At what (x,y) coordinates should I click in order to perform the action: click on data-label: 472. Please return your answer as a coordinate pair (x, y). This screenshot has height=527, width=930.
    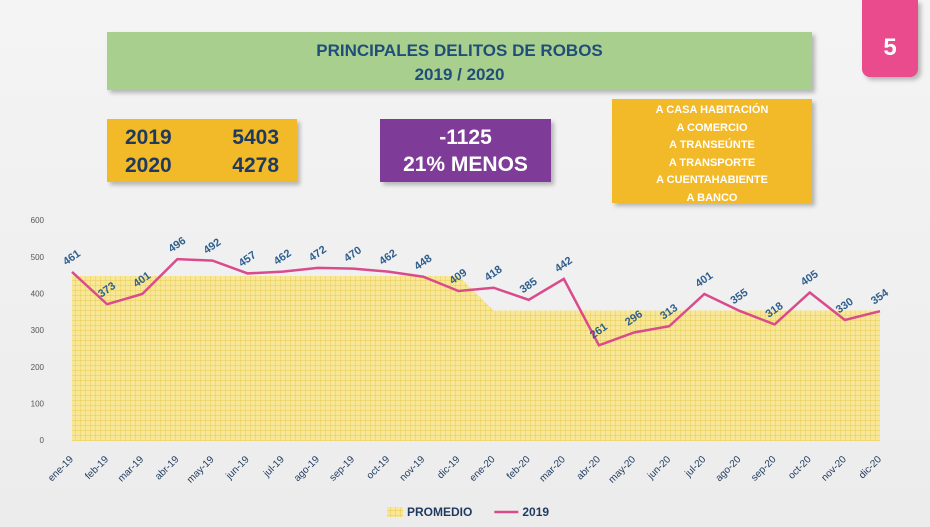
    Looking at the image, I should click on (318, 254).